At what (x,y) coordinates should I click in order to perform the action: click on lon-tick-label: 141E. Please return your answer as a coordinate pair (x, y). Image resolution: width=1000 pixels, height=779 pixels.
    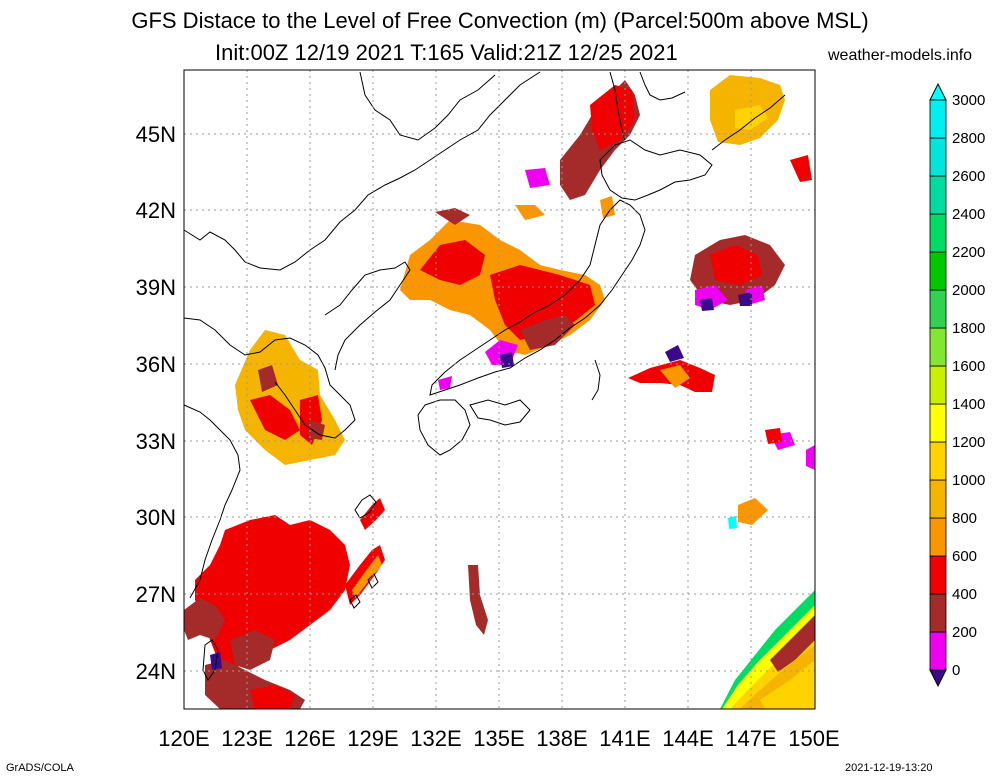
    Looking at the image, I should click on (624, 738).